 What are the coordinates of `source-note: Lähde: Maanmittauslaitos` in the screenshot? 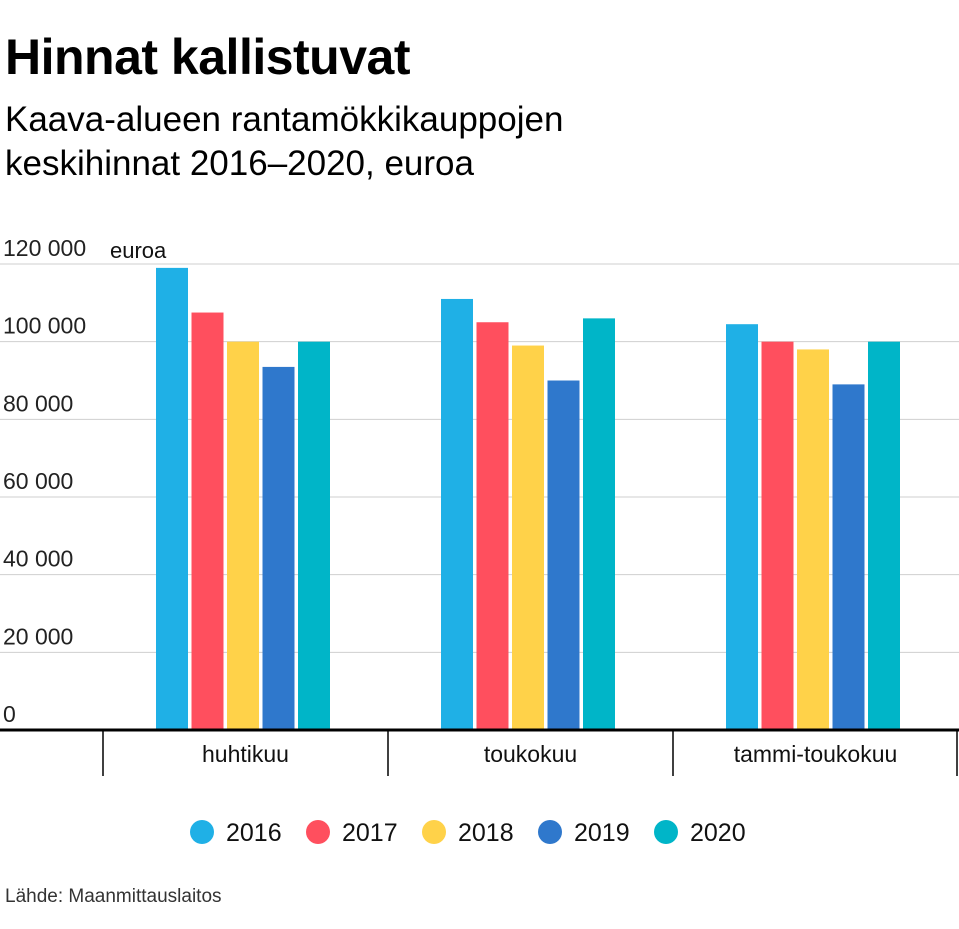 It's located at (113, 896).